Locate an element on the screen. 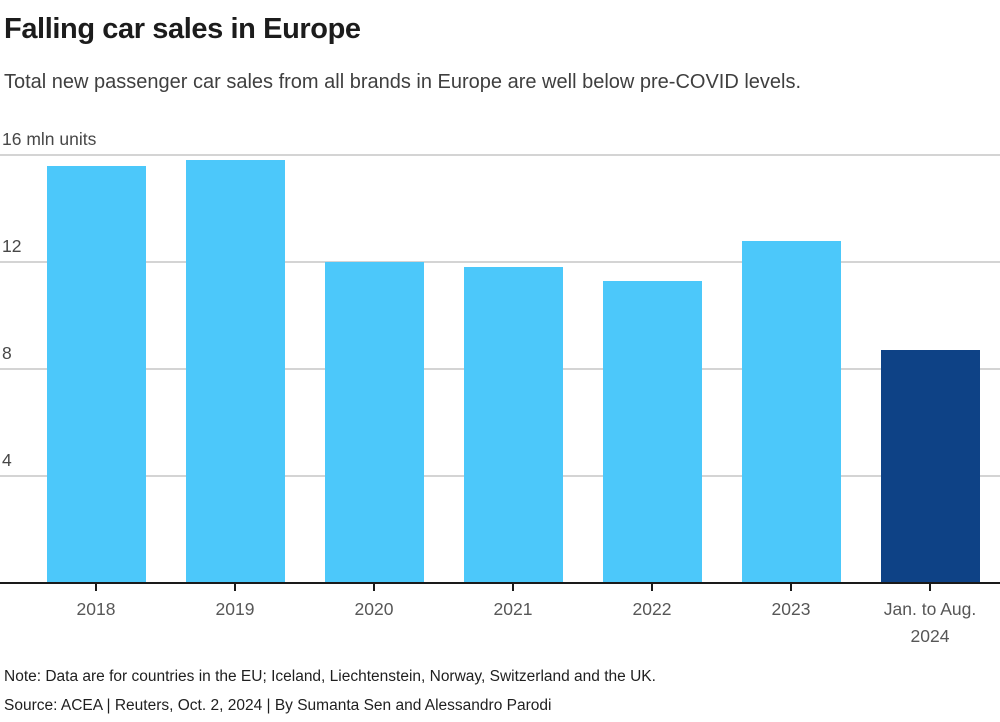 Image resolution: width=1000 pixels, height=722 pixels. x-axis-line is located at coordinates (500, 583).